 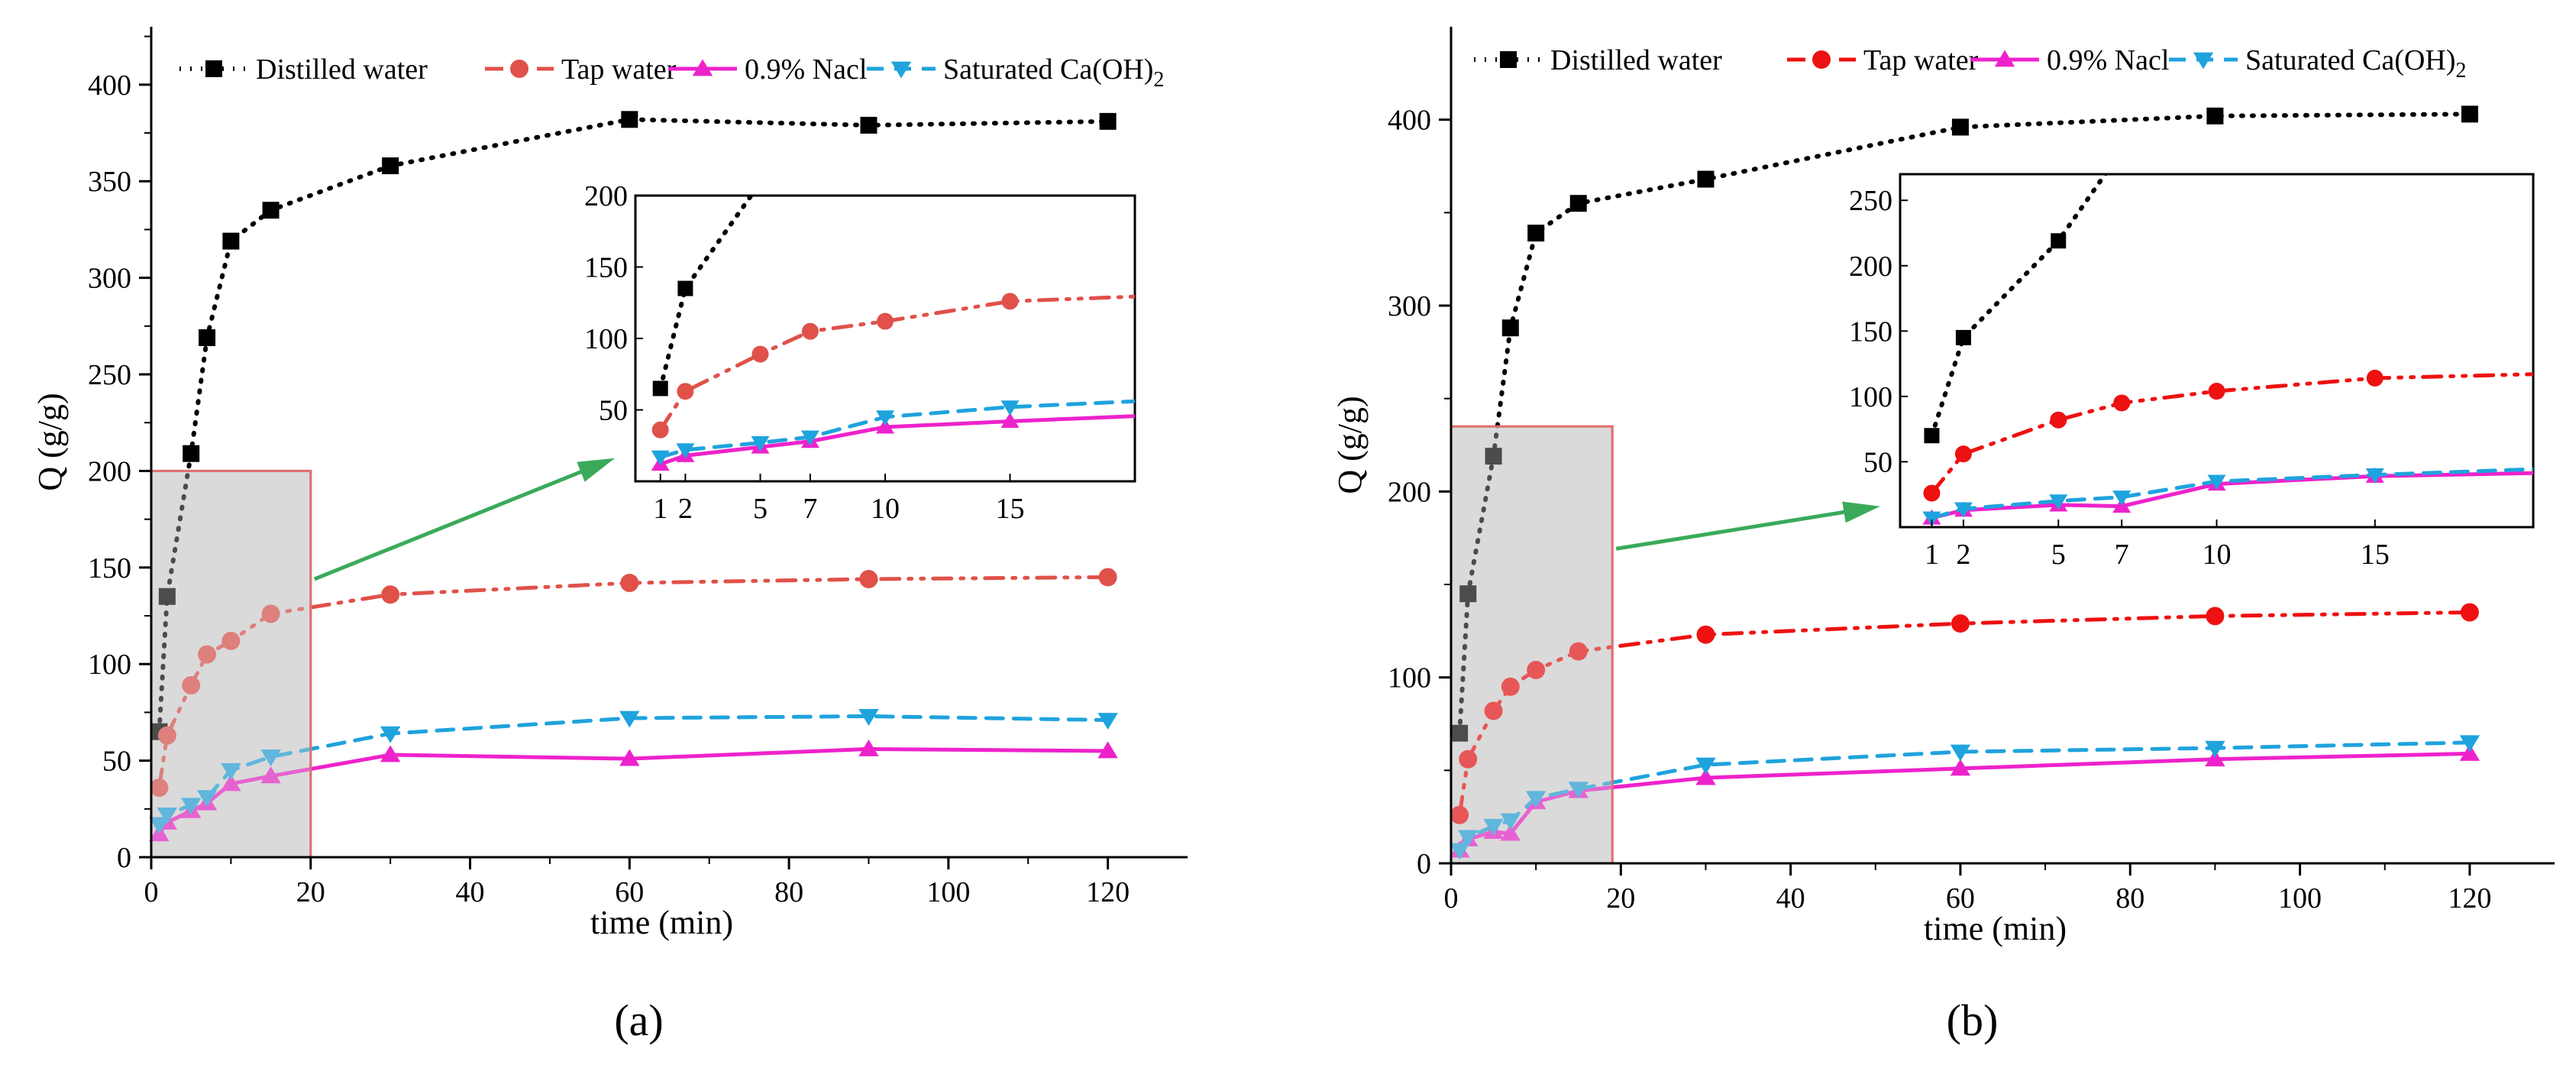 What do you see at coordinates (2355, 64) in the screenshot?
I see `legend-label: Saturated Ca(OH)2` at bounding box center [2355, 64].